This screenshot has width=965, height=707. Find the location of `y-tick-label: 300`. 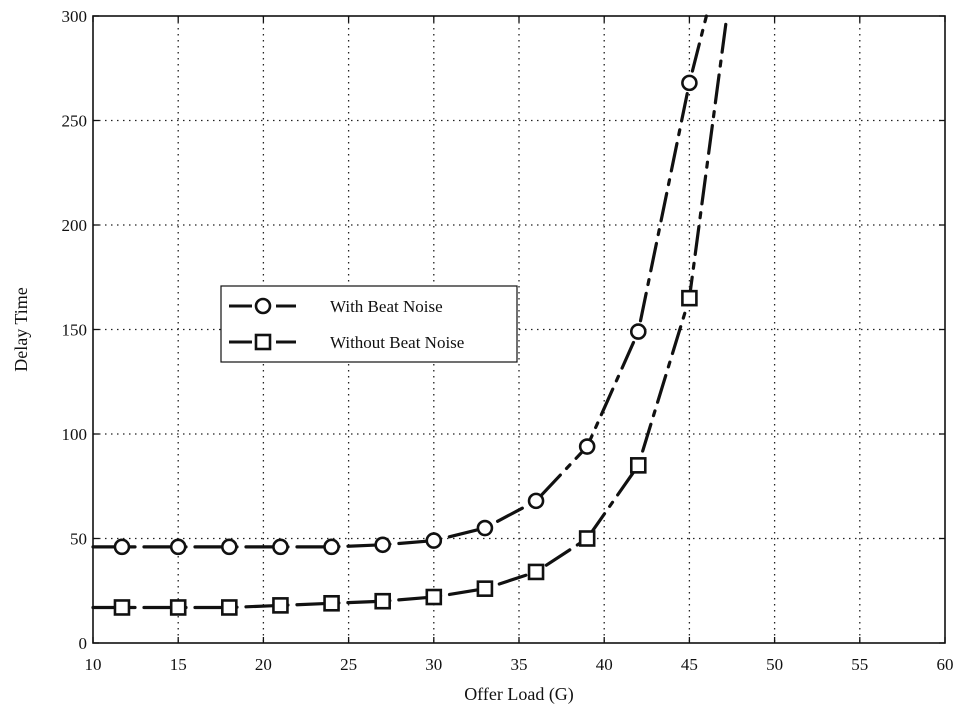

y-tick-label: 300 is located at coordinates (75, 16).